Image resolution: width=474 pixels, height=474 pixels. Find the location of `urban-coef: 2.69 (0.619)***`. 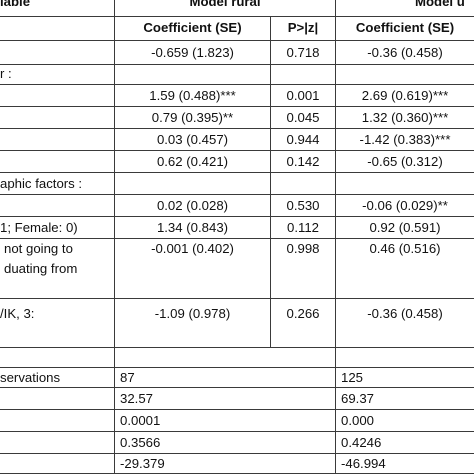

urban-coef: 2.69 (0.619)*** is located at coordinates (405, 95).